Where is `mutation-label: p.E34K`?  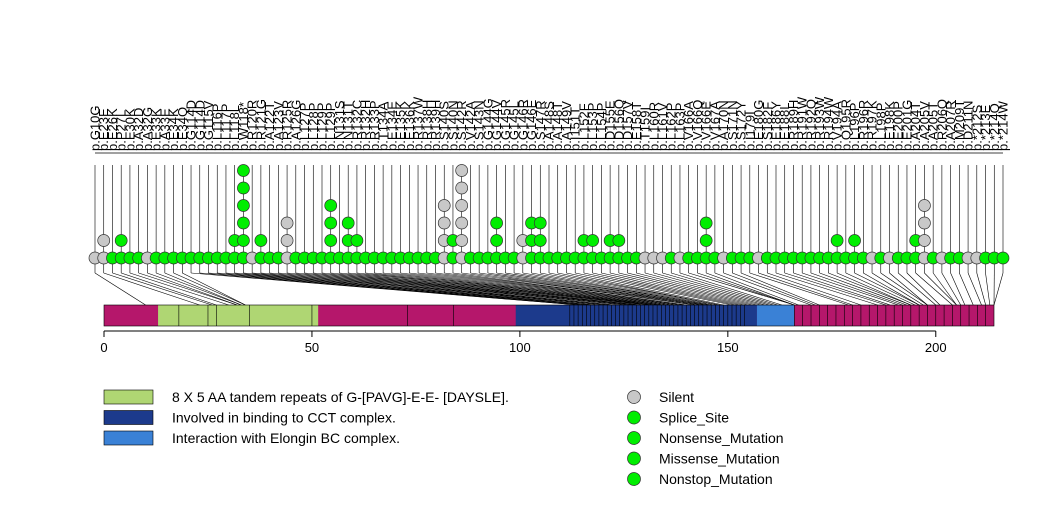
mutation-label: p.E34K is located at coordinates (173, 129).